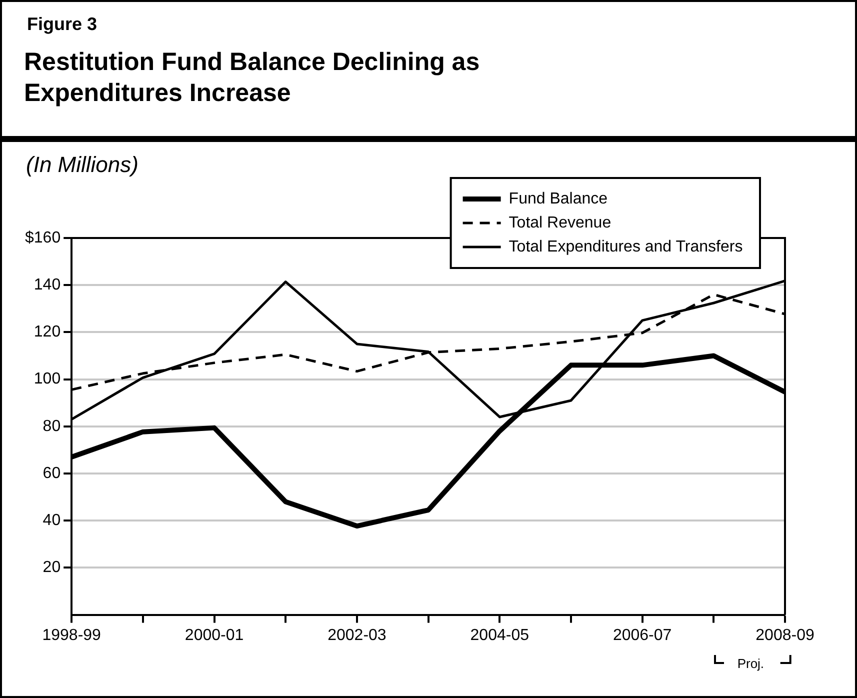 This screenshot has height=698, width=857. Describe the element at coordinates (43, 237) in the screenshot. I see `y-tick-label: $160` at that location.